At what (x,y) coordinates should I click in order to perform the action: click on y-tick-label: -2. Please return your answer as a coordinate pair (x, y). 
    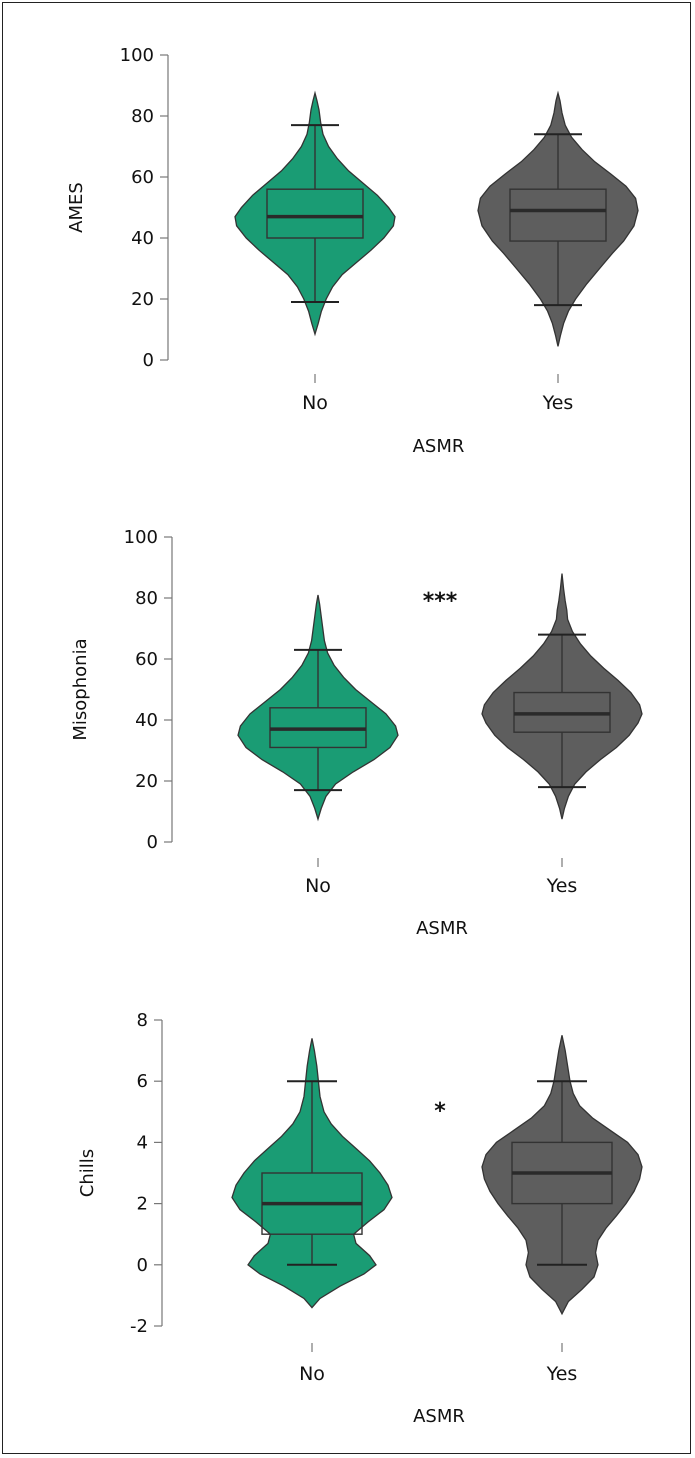
    Looking at the image, I should click on (139, 1326).